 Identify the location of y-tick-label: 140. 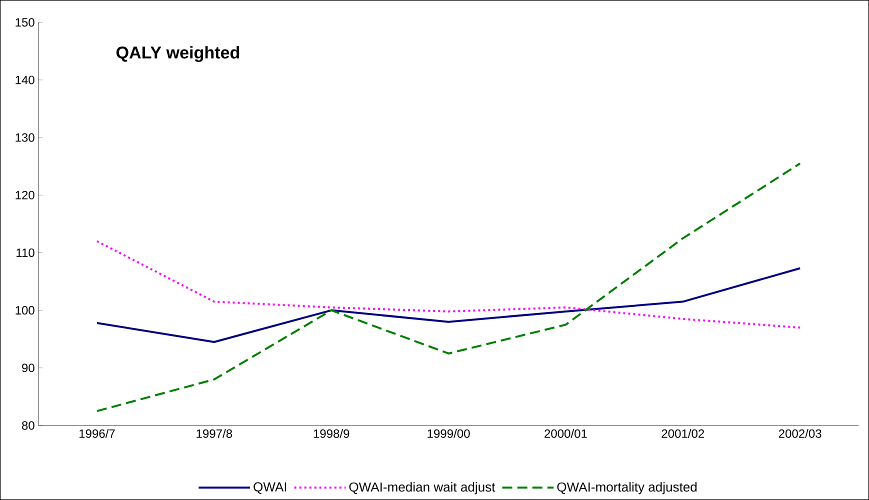
(25, 80).